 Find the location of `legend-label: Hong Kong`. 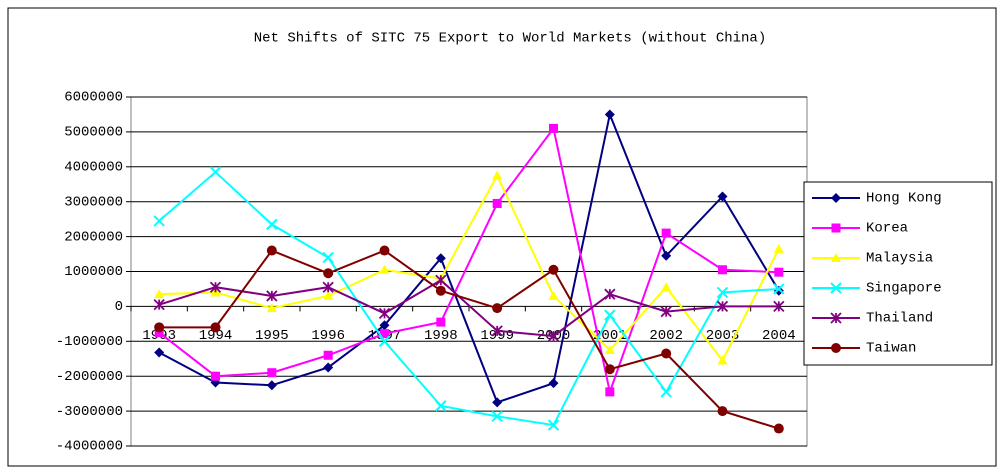

legend-label: Hong Kong is located at coordinates (904, 199).